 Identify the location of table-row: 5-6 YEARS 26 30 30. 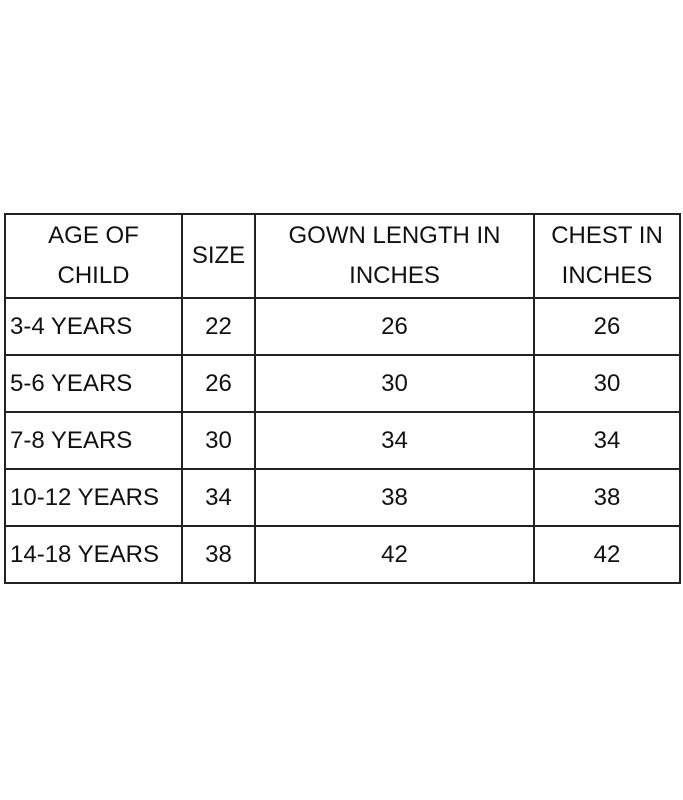
(342, 383).